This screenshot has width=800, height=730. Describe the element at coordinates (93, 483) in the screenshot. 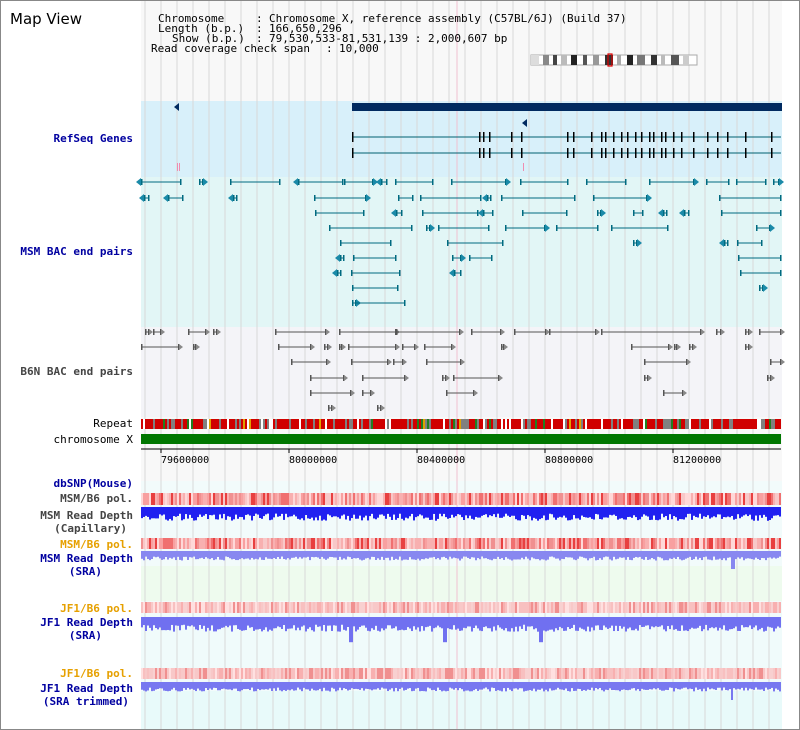

I see `track-label-dbsnp: dbSNP(Mouse)` at that location.